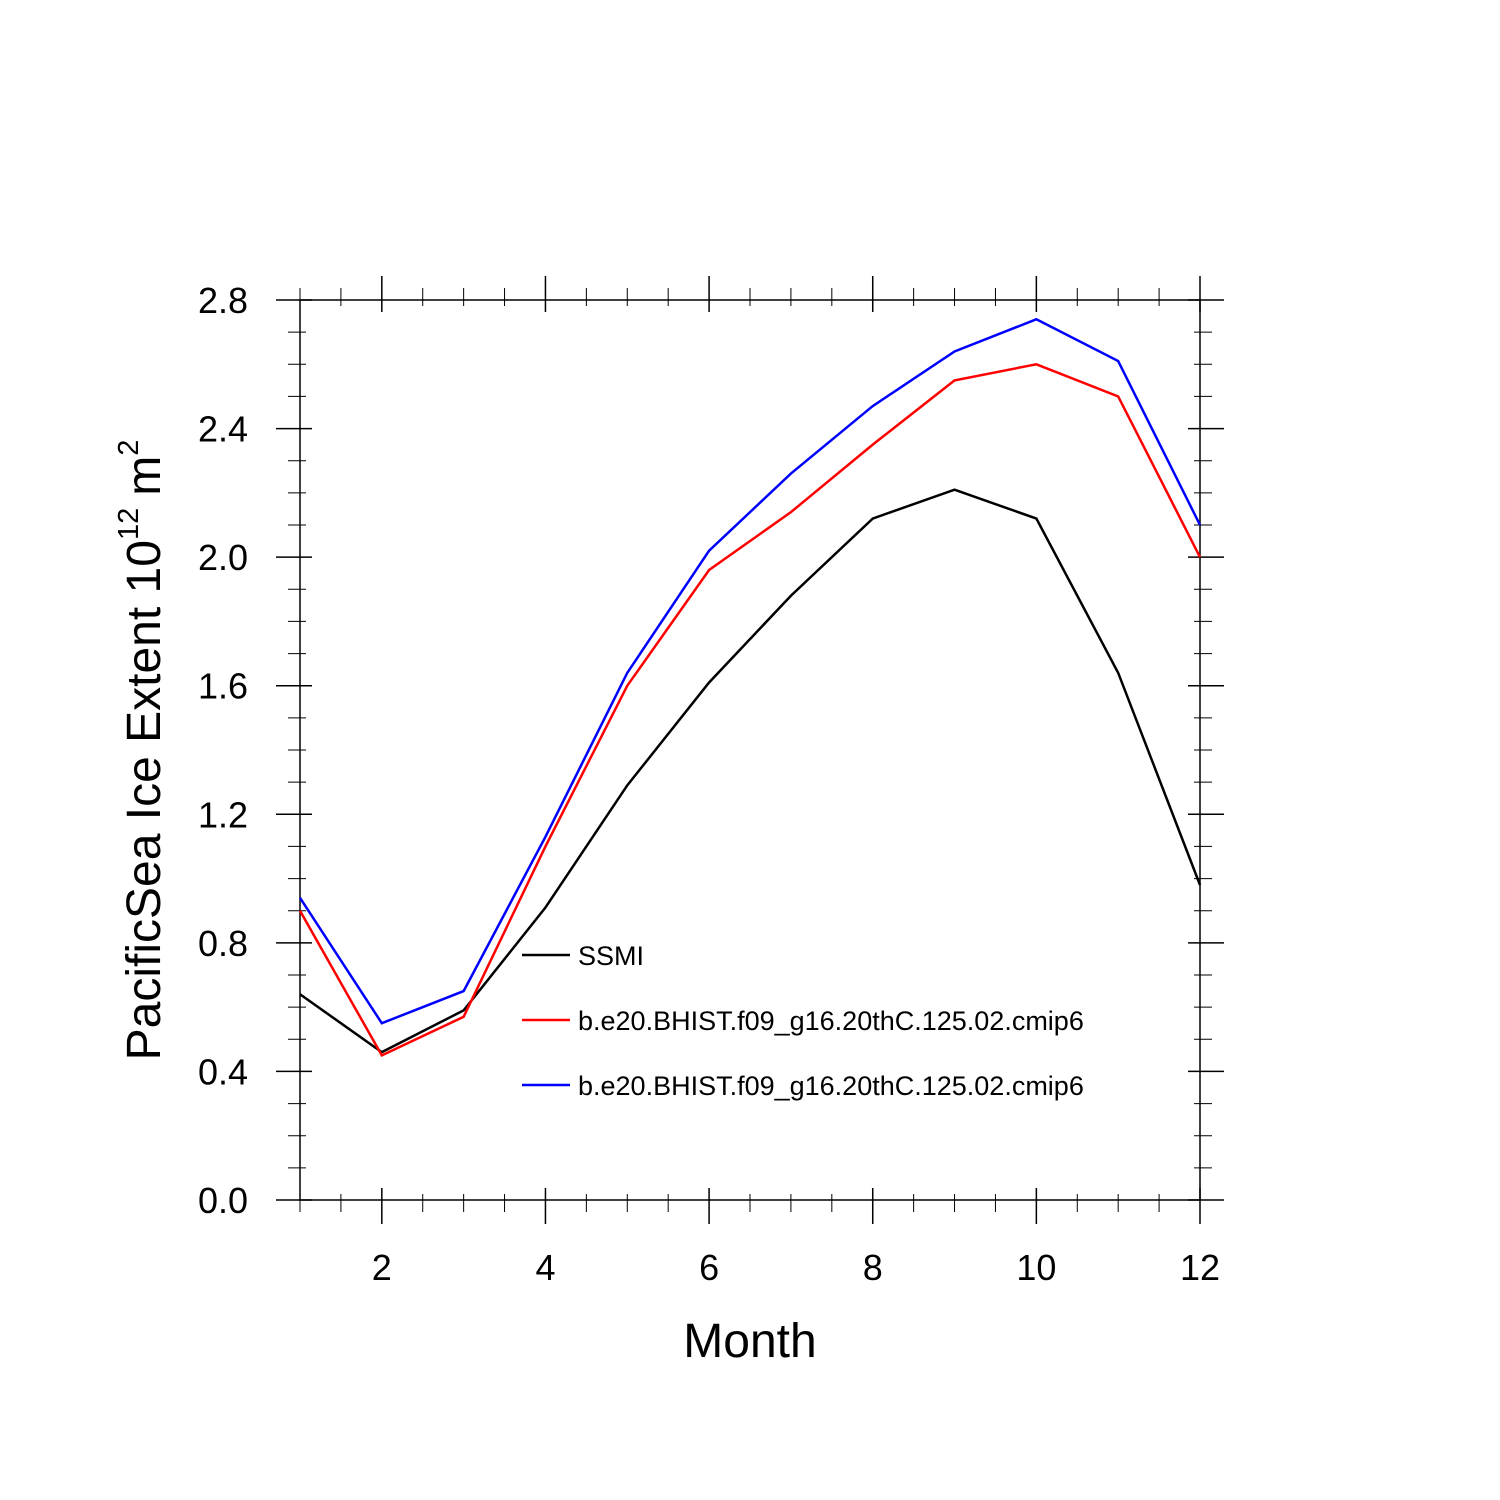 The width and height of the screenshot is (1500, 1500). Describe the element at coordinates (223, 557) in the screenshot. I see `y-tick-label: 2.0` at that location.